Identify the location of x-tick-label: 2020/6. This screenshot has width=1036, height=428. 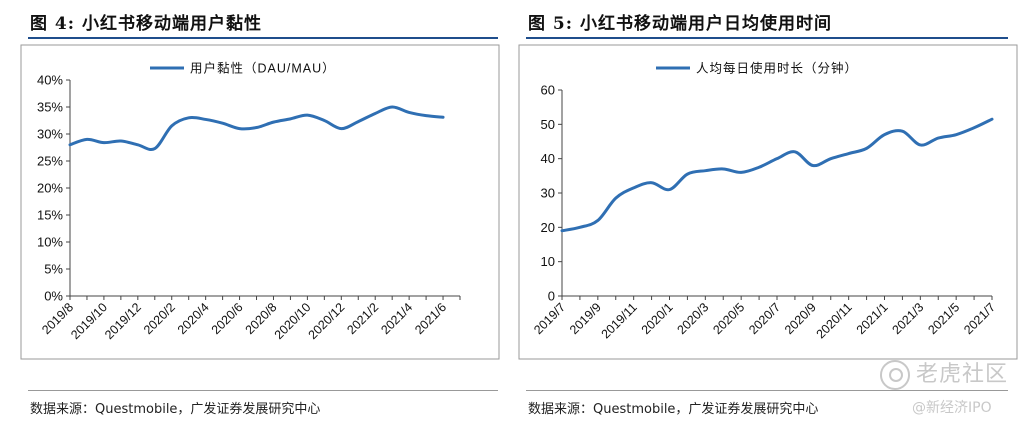
(227, 318).